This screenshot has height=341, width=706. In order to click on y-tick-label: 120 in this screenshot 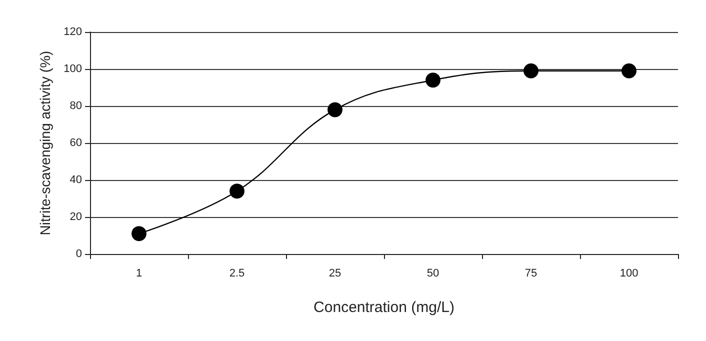, I will do `click(73, 32)`.